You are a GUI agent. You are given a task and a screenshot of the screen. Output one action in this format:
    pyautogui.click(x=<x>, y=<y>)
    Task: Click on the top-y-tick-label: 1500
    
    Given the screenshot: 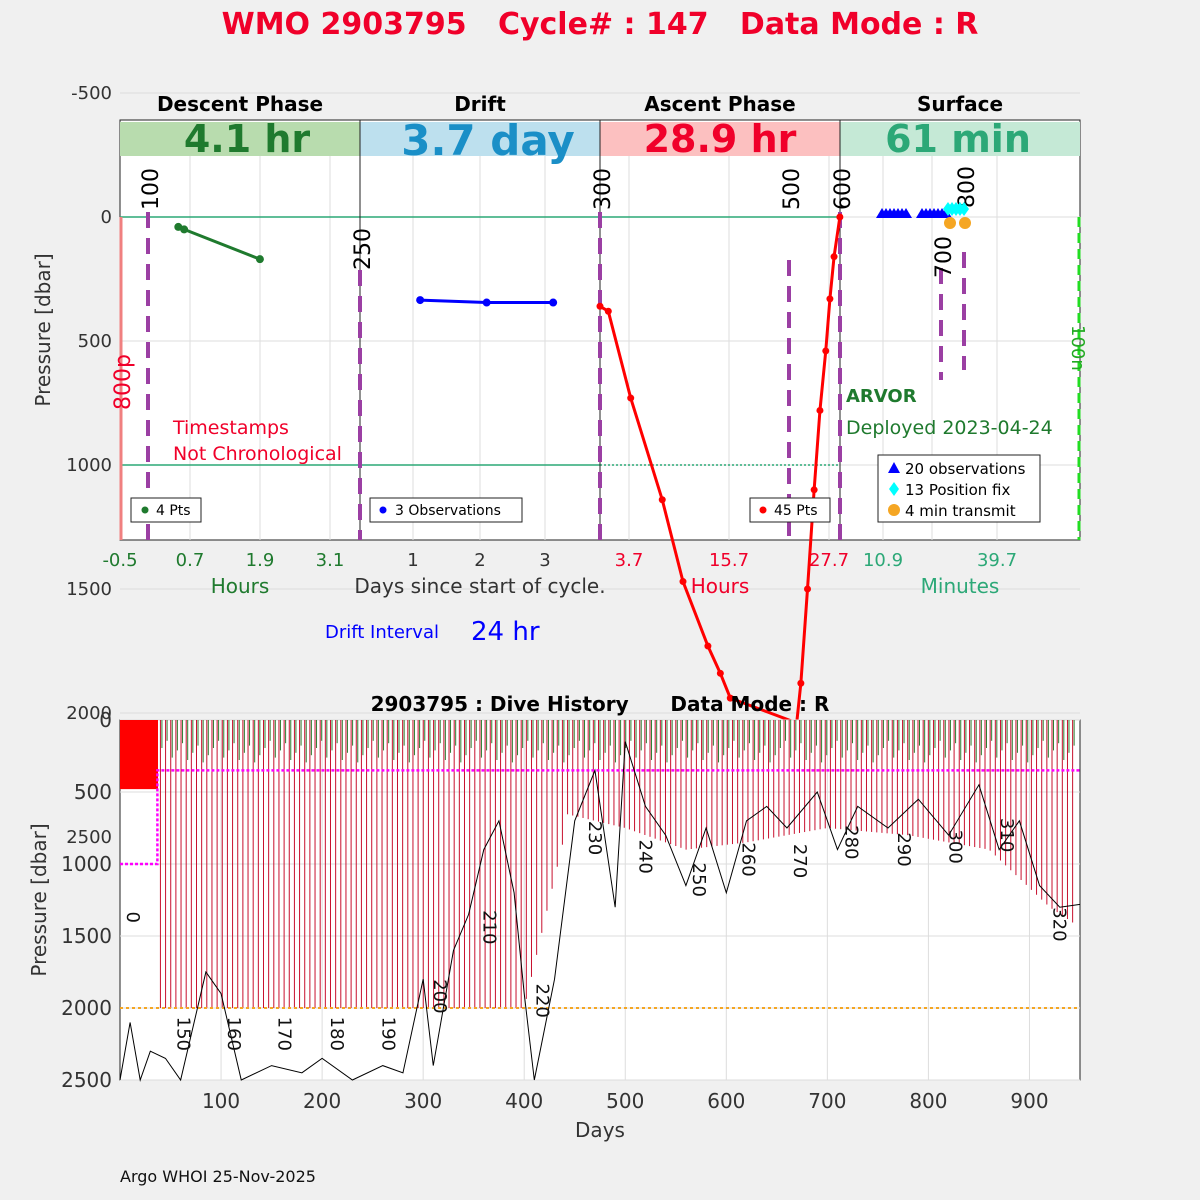 What is the action you would take?
    pyautogui.click(x=89, y=589)
    